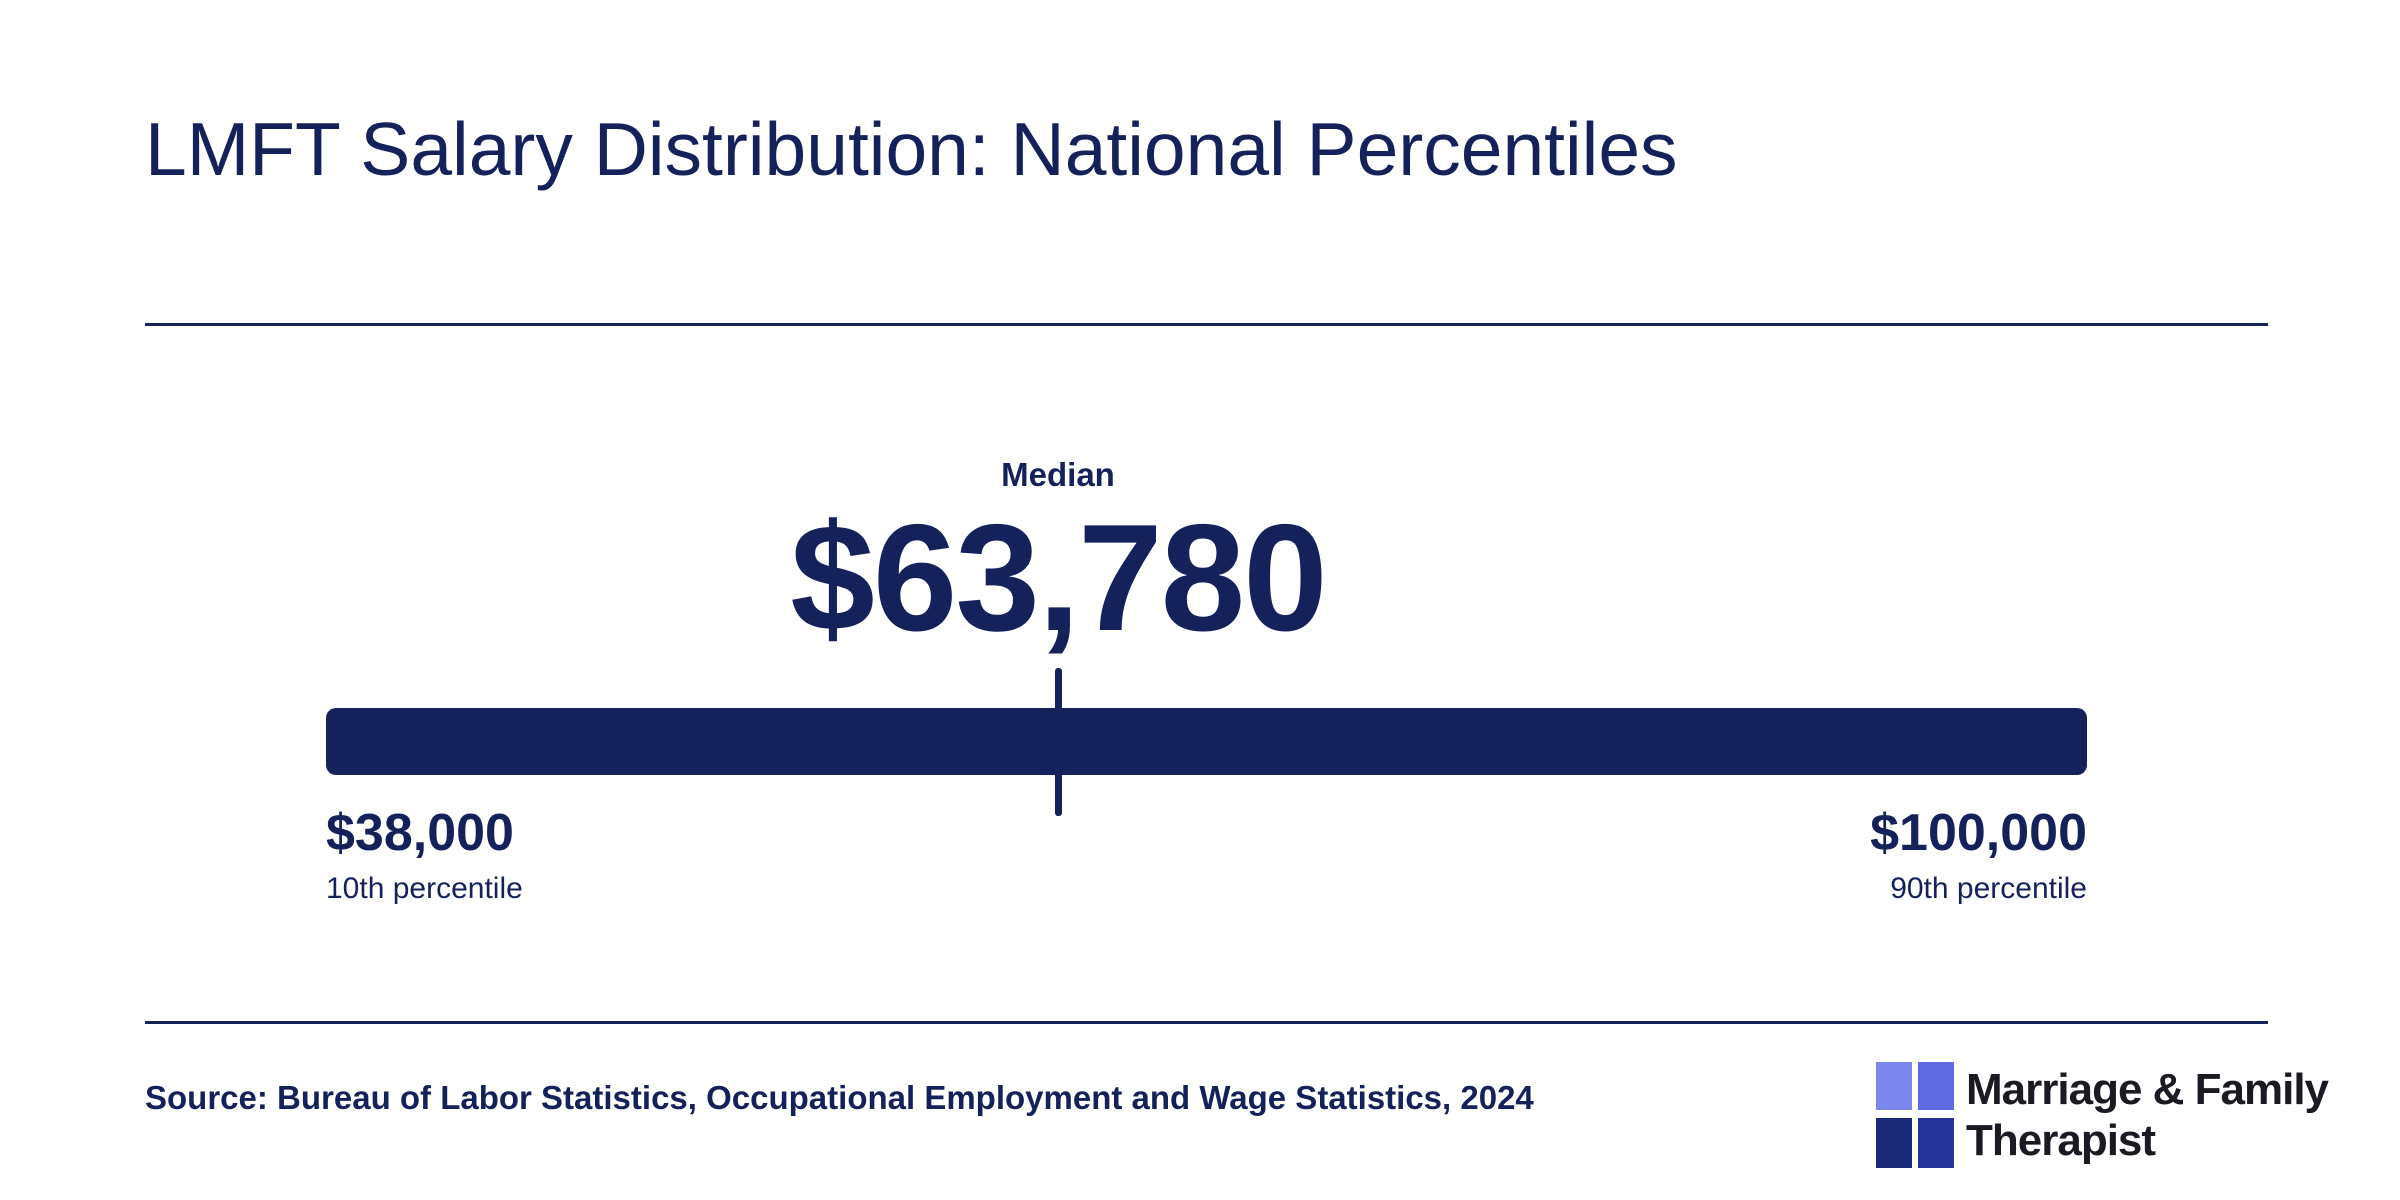  I want to click on salary-range-bar, so click(1206, 741).